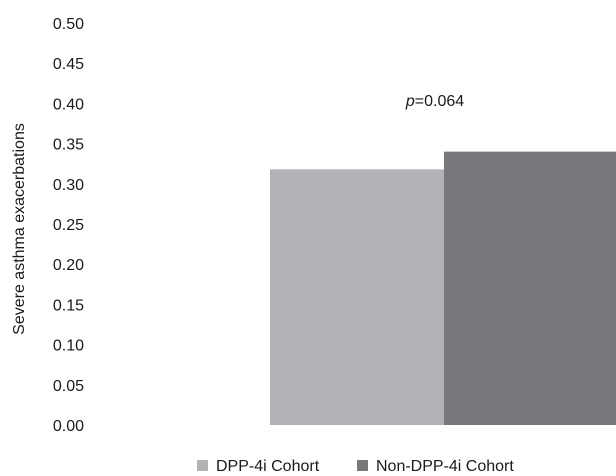  What do you see at coordinates (268, 466) in the screenshot?
I see `legend-label: DPP-4i Cohort` at bounding box center [268, 466].